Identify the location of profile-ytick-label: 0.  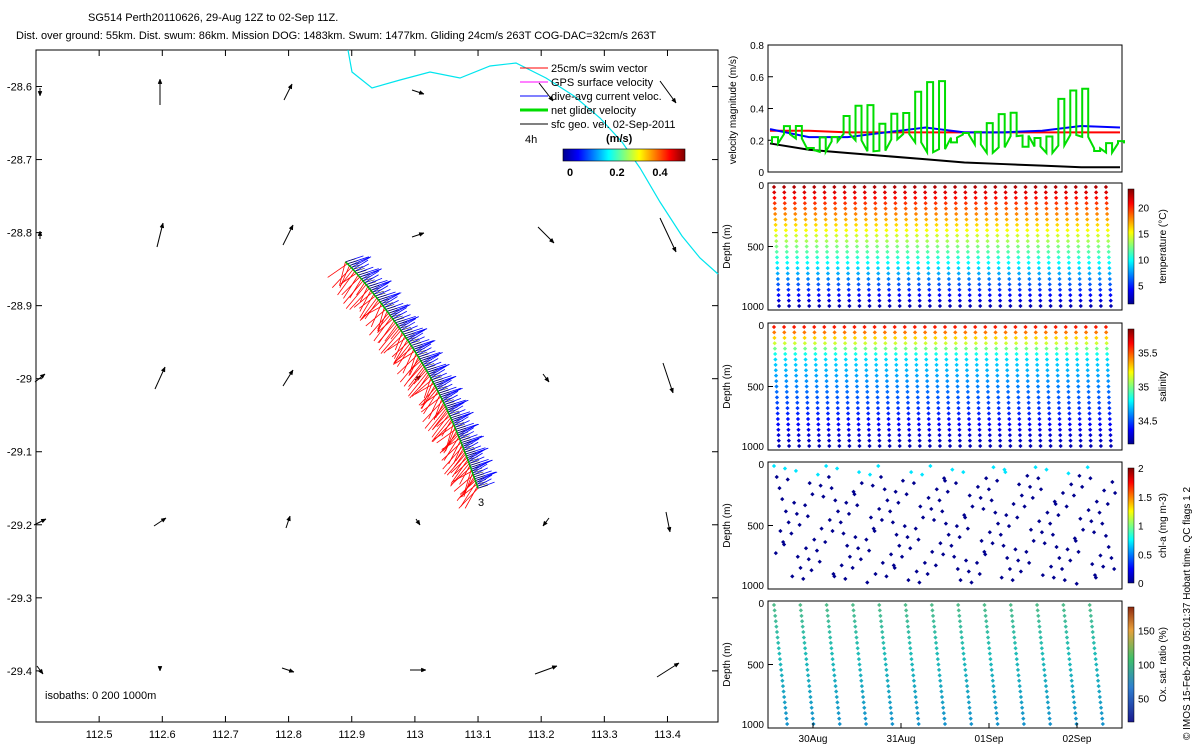
(761, 326).